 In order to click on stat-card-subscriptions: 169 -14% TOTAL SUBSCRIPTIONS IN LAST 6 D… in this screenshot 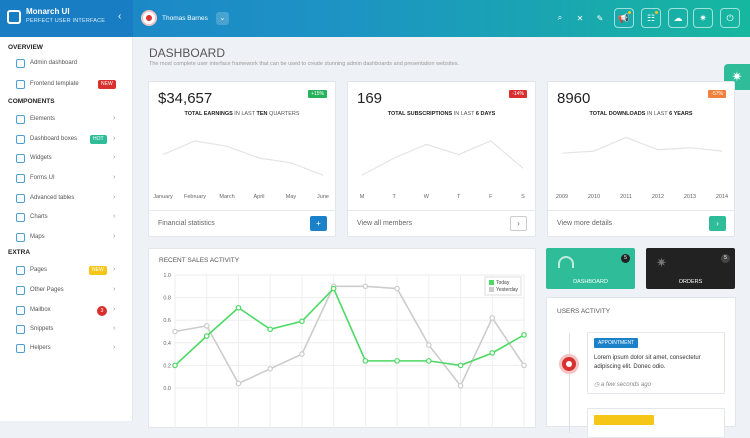, I will do `click(441, 159)`.